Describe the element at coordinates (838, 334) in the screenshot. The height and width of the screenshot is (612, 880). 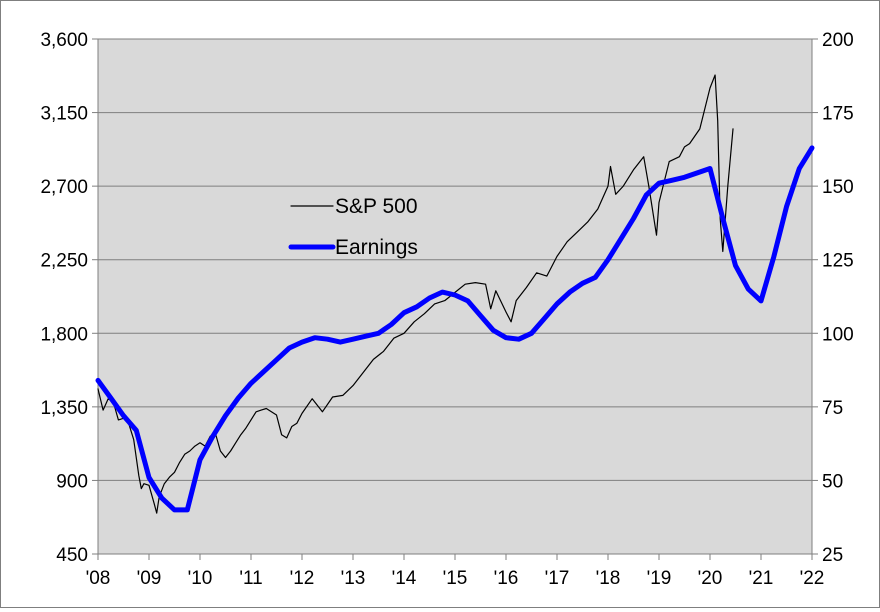
I see `y-right-tick-label: 100` at that location.